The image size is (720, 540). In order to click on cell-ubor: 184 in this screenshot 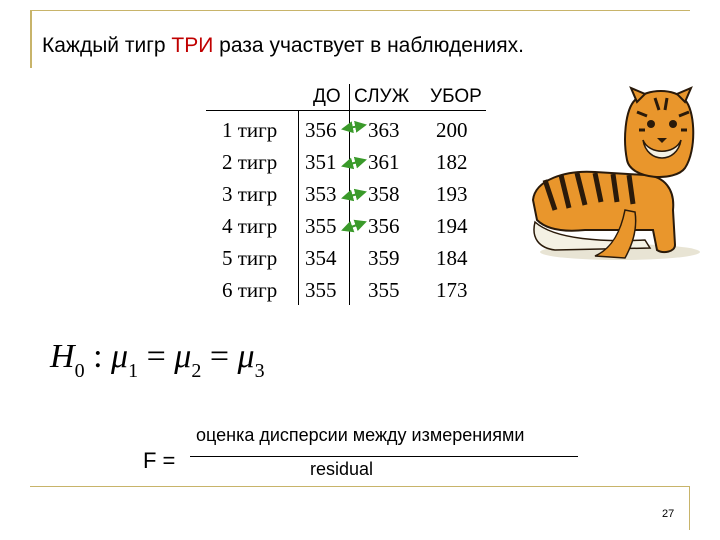, I will do `click(452, 258)`.